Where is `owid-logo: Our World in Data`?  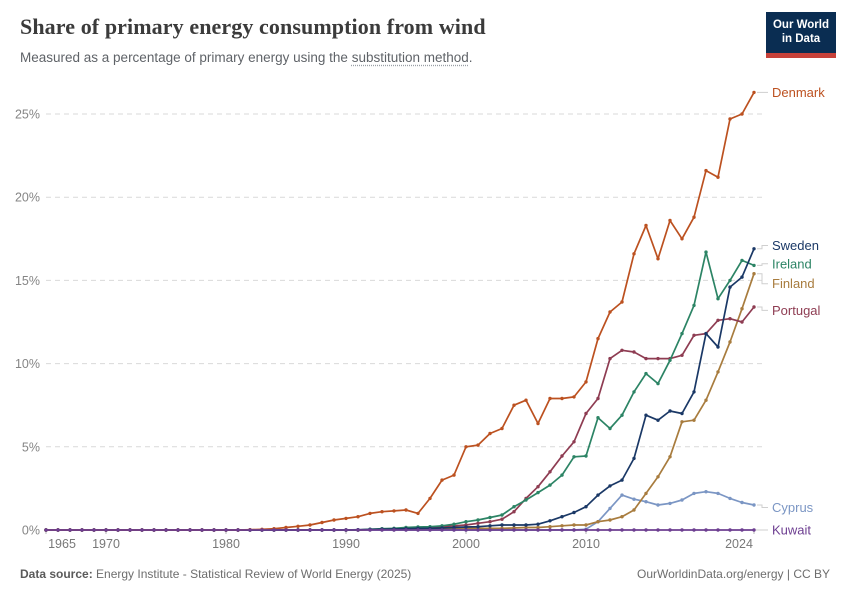
owid-logo: Our World in Data is located at coordinates (801, 35).